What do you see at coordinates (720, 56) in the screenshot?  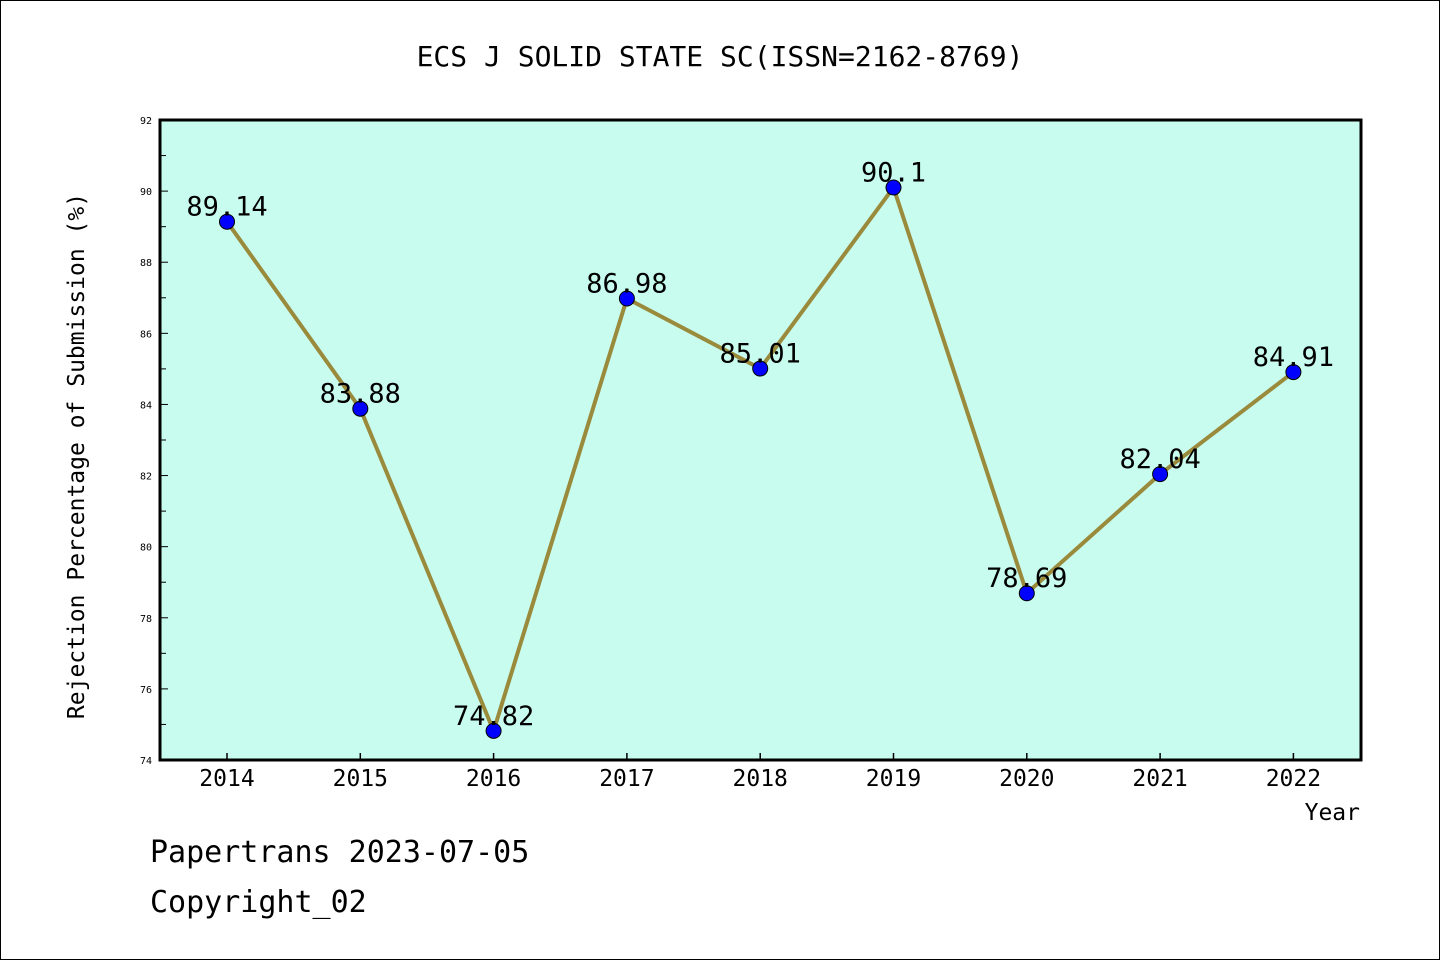 I see `chart-title: ECS J SOLID STATE SC(ISSN=2162-8769)` at bounding box center [720, 56].